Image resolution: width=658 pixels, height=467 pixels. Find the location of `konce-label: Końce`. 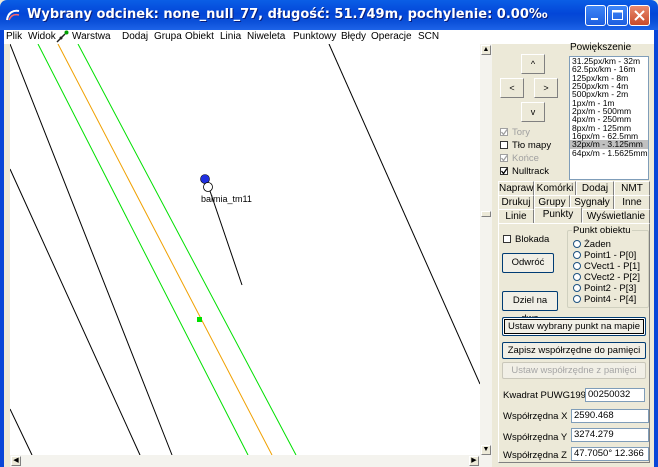

konce-label: Końce is located at coordinates (525, 158).